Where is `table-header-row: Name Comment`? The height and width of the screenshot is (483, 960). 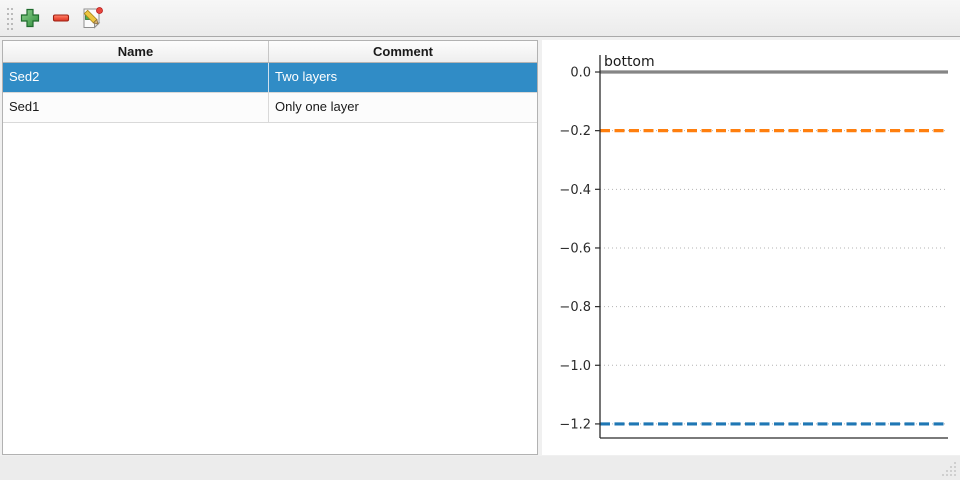
table-header-row: Name Comment is located at coordinates (270, 52).